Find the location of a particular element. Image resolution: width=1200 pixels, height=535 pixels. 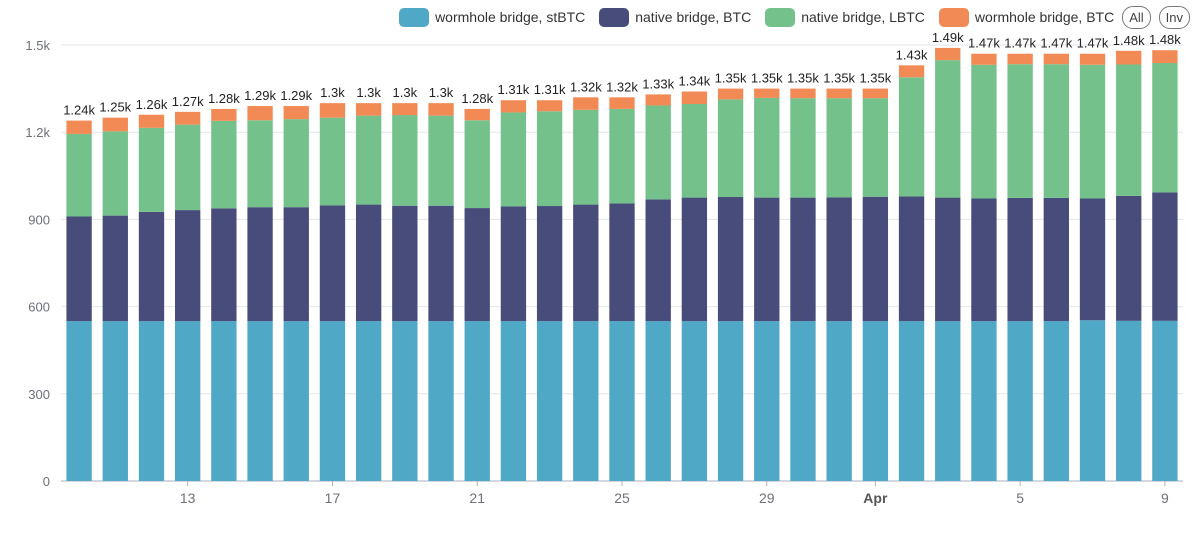

x-tick-label: 21 is located at coordinates (477, 498).